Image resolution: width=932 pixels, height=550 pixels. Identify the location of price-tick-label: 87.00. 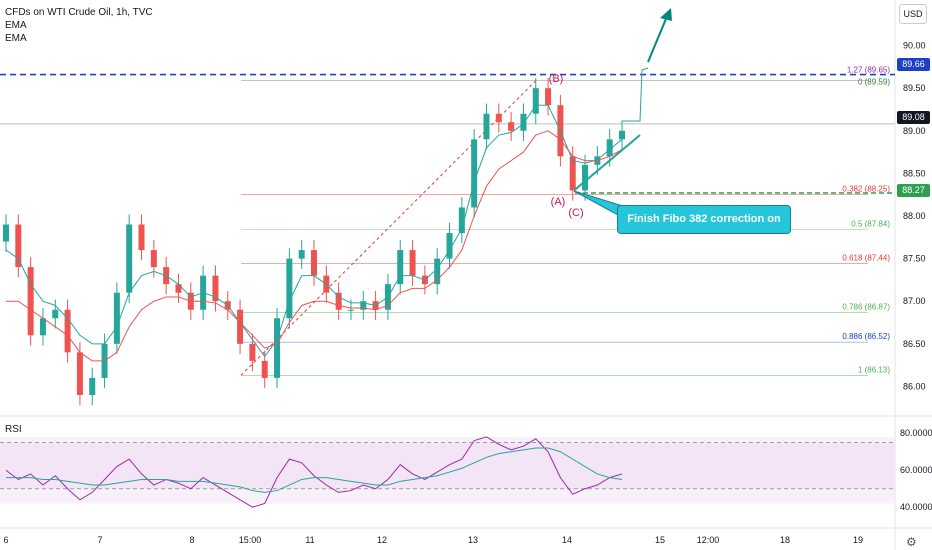
(914, 301).